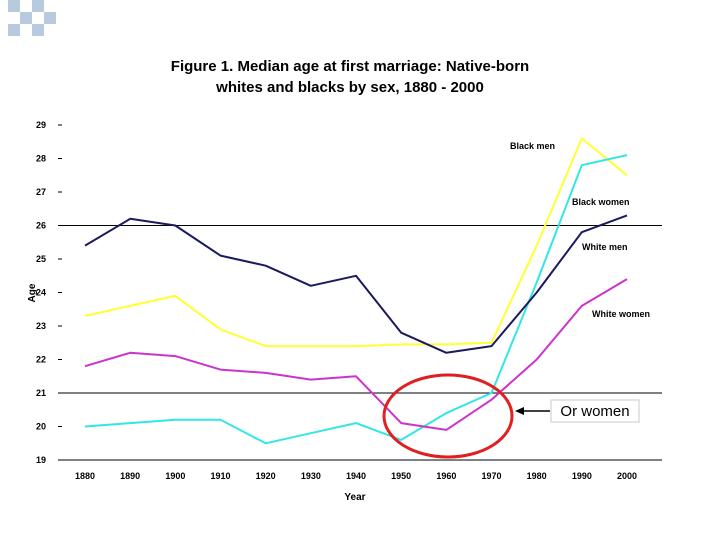 This screenshot has height=540, width=720. I want to click on chart-title-line2: whites and blacks by sex, 1880 - 2000, so click(349, 87).